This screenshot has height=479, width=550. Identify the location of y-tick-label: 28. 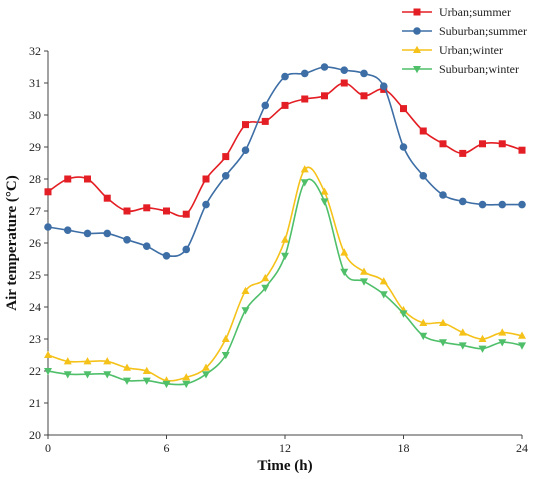
(35, 179).